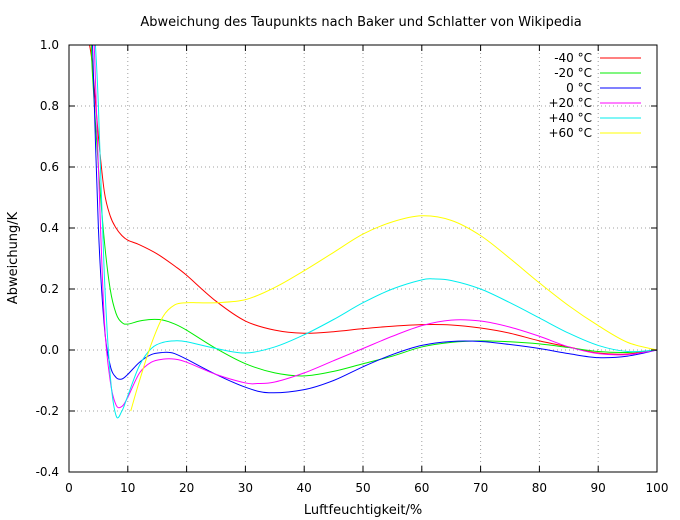 The image size is (680, 520). I want to click on legend-label: 0 °C, so click(579, 88).